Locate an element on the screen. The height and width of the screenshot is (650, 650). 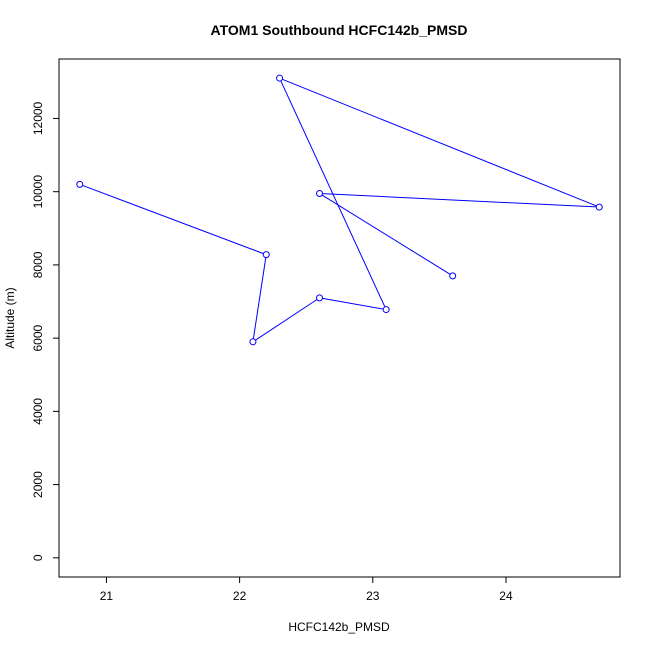
y-tick-label: 0 is located at coordinates (38, 557).